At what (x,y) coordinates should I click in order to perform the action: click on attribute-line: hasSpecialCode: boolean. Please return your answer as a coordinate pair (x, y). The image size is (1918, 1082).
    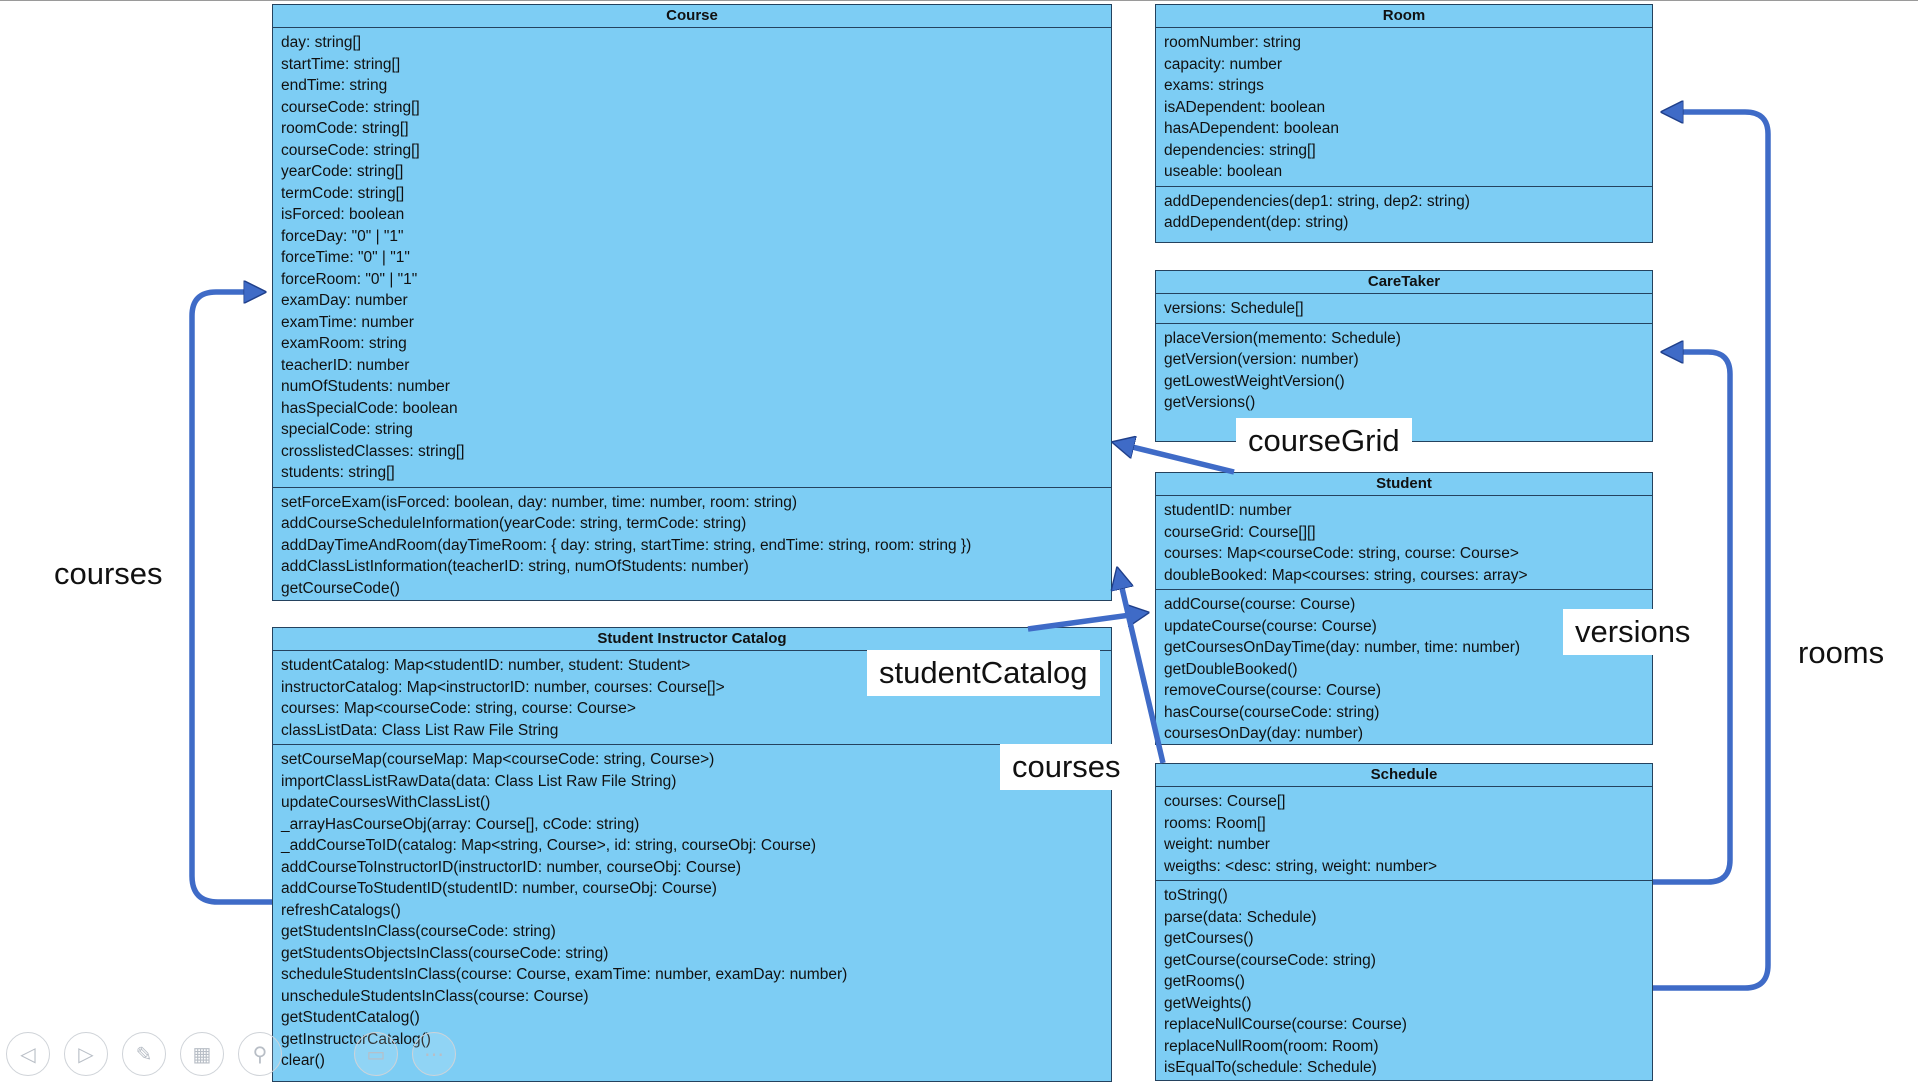
    Looking at the image, I should click on (369, 408).